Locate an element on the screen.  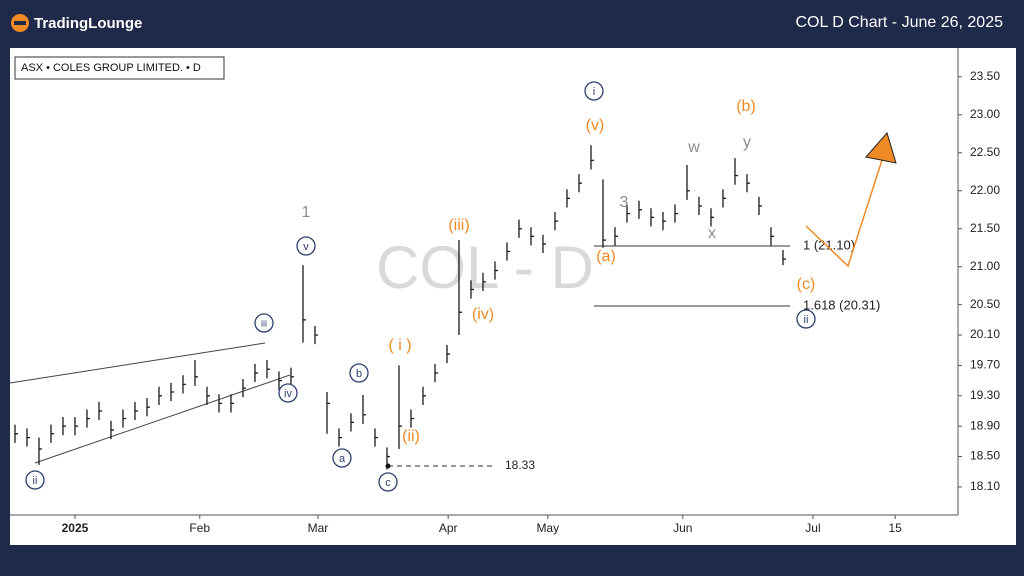
wave-label: y is located at coordinates (747, 142).